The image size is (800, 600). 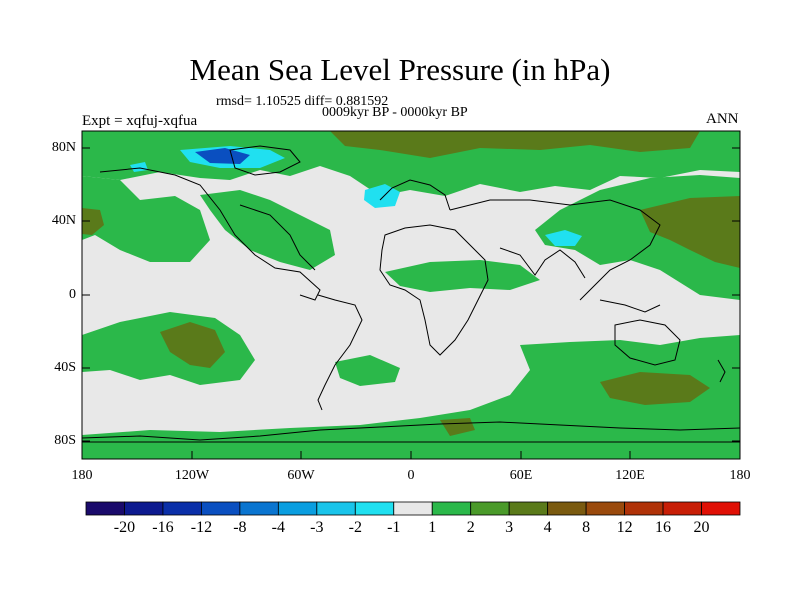 What do you see at coordinates (563, 238) in the screenshot?
I see `tibet-cyan` at bounding box center [563, 238].